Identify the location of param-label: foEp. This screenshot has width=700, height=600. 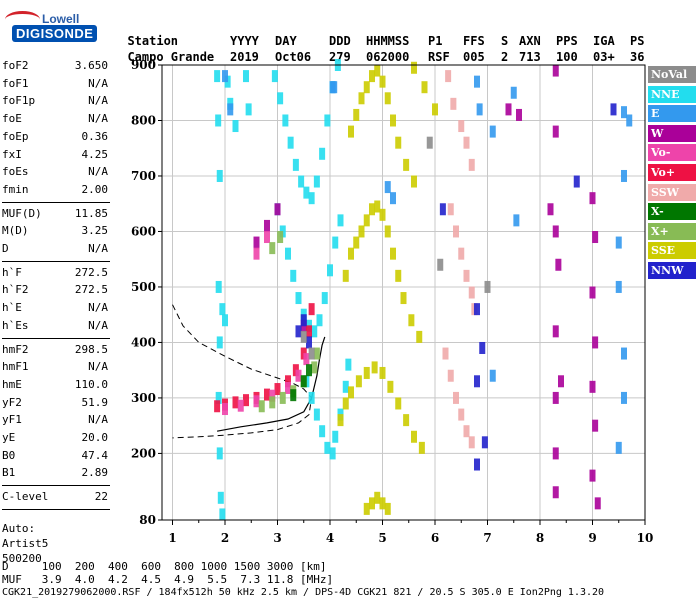
(15, 136).